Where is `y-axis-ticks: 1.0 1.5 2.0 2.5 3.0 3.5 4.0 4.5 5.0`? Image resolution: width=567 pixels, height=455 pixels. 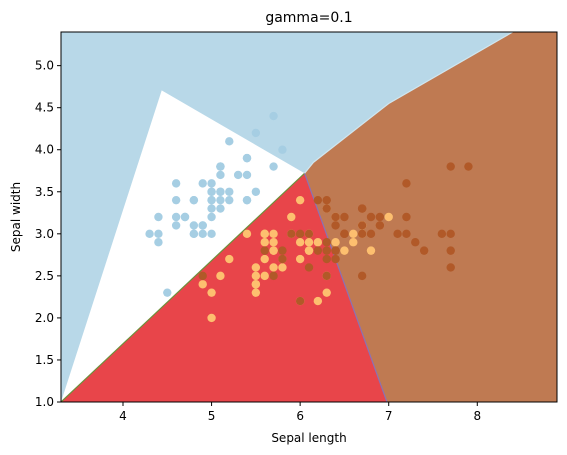
y-axis-ticks: 1.0 1.5 2.0 2.5 3.0 3.5 4.0 4.5 5.0 is located at coordinates (48, 234).